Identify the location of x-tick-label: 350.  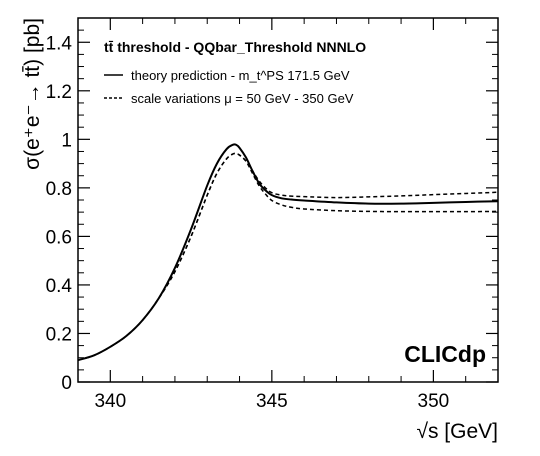
(434, 401).